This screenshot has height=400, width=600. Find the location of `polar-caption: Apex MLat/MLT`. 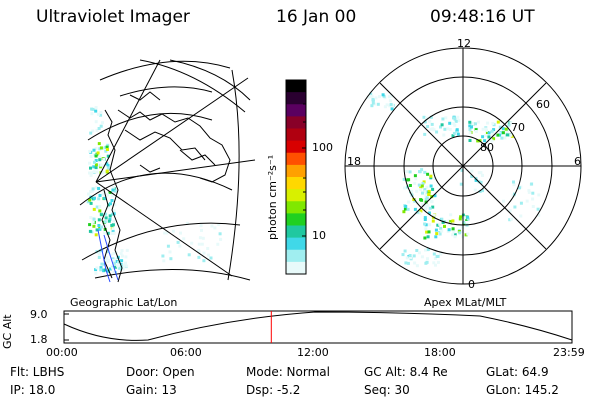

polar-caption: Apex MLat/MLT is located at coordinates (465, 302).